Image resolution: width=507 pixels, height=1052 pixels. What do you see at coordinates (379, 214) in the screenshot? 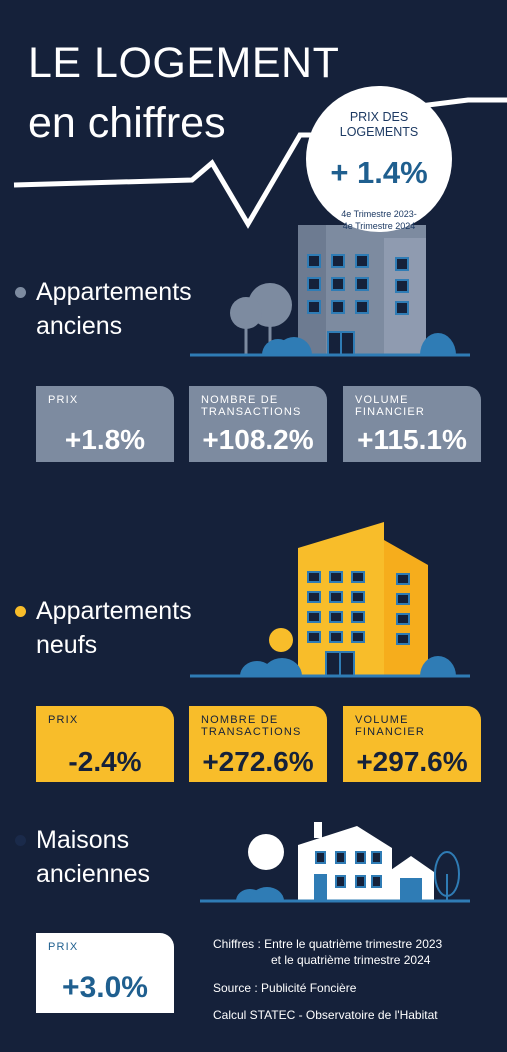
I see `badge-period-line1: 4e Trimestre 2023-` at bounding box center [379, 214].